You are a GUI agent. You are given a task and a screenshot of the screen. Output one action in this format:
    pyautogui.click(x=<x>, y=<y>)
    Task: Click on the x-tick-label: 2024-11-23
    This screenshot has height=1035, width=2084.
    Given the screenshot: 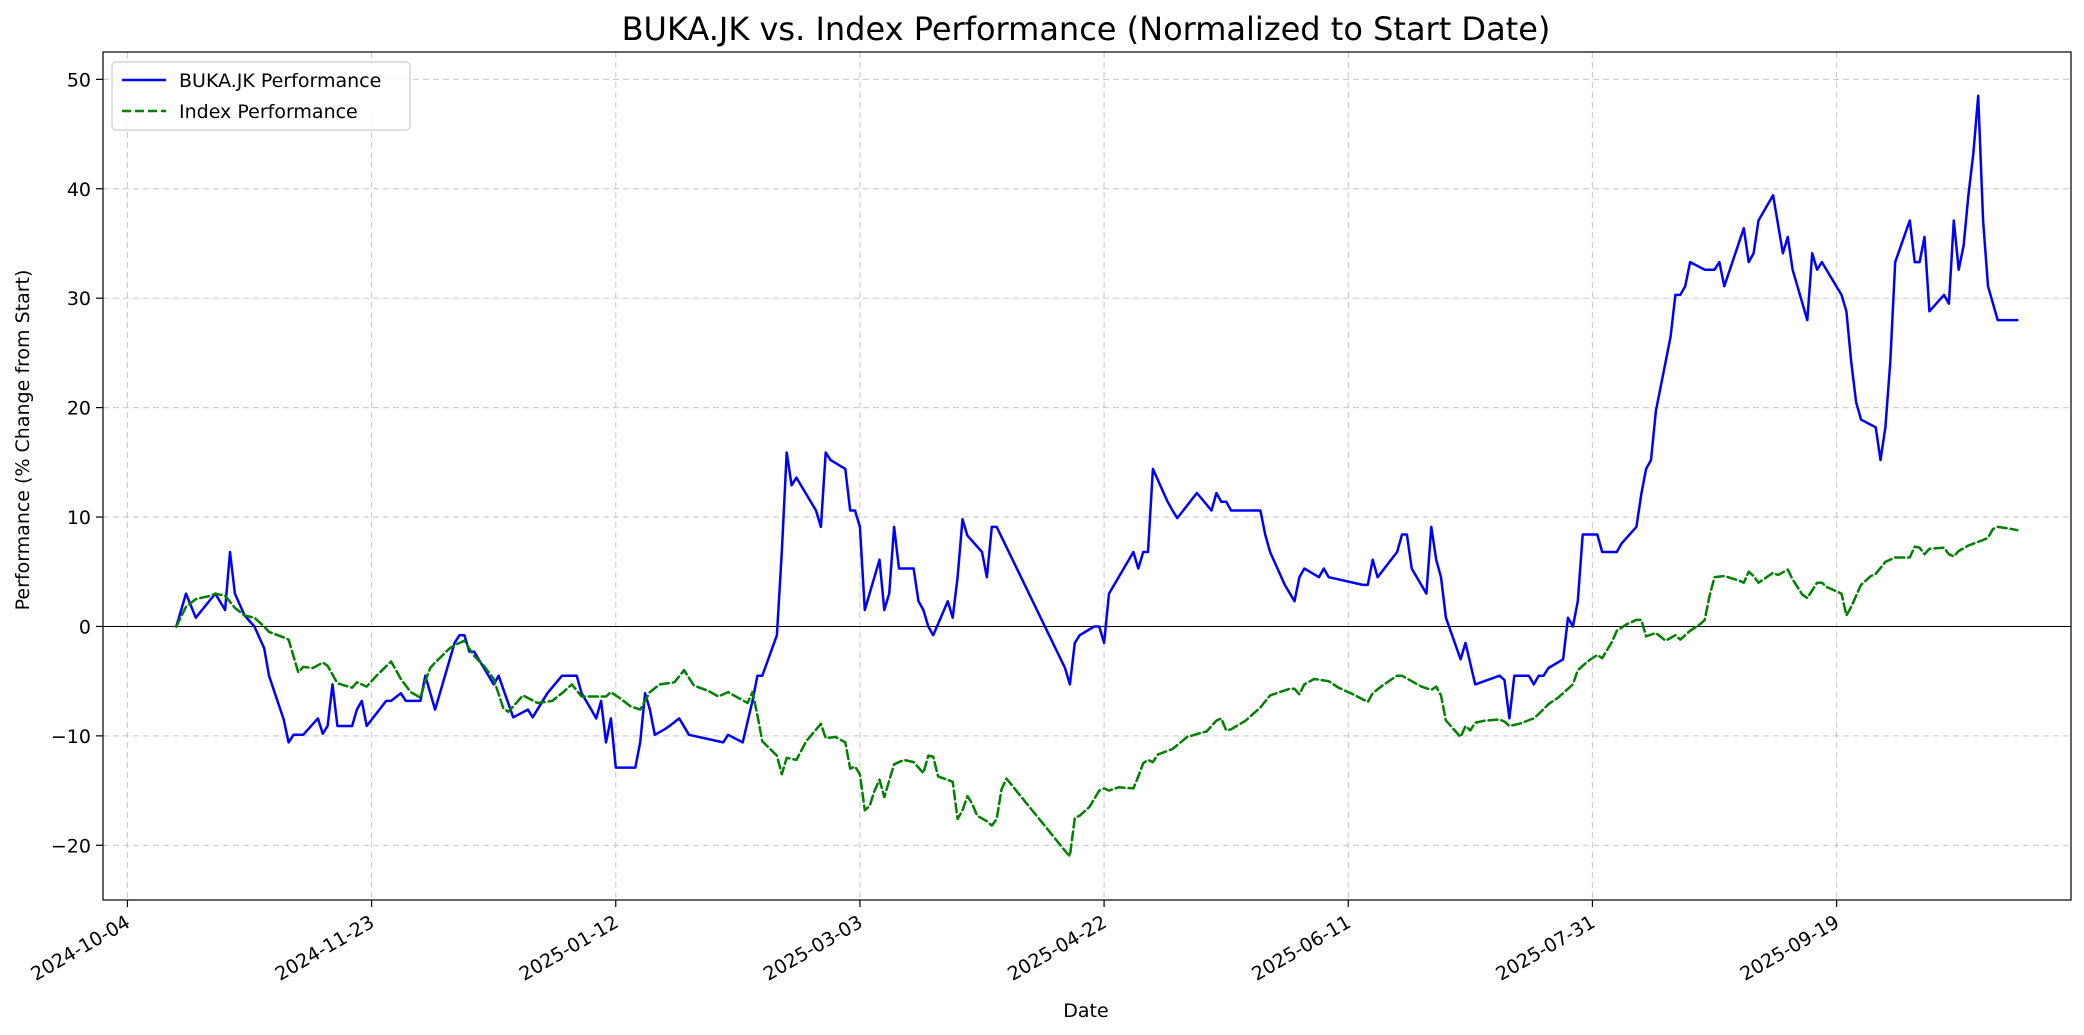 What is the action you would take?
    pyautogui.click(x=324, y=948)
    